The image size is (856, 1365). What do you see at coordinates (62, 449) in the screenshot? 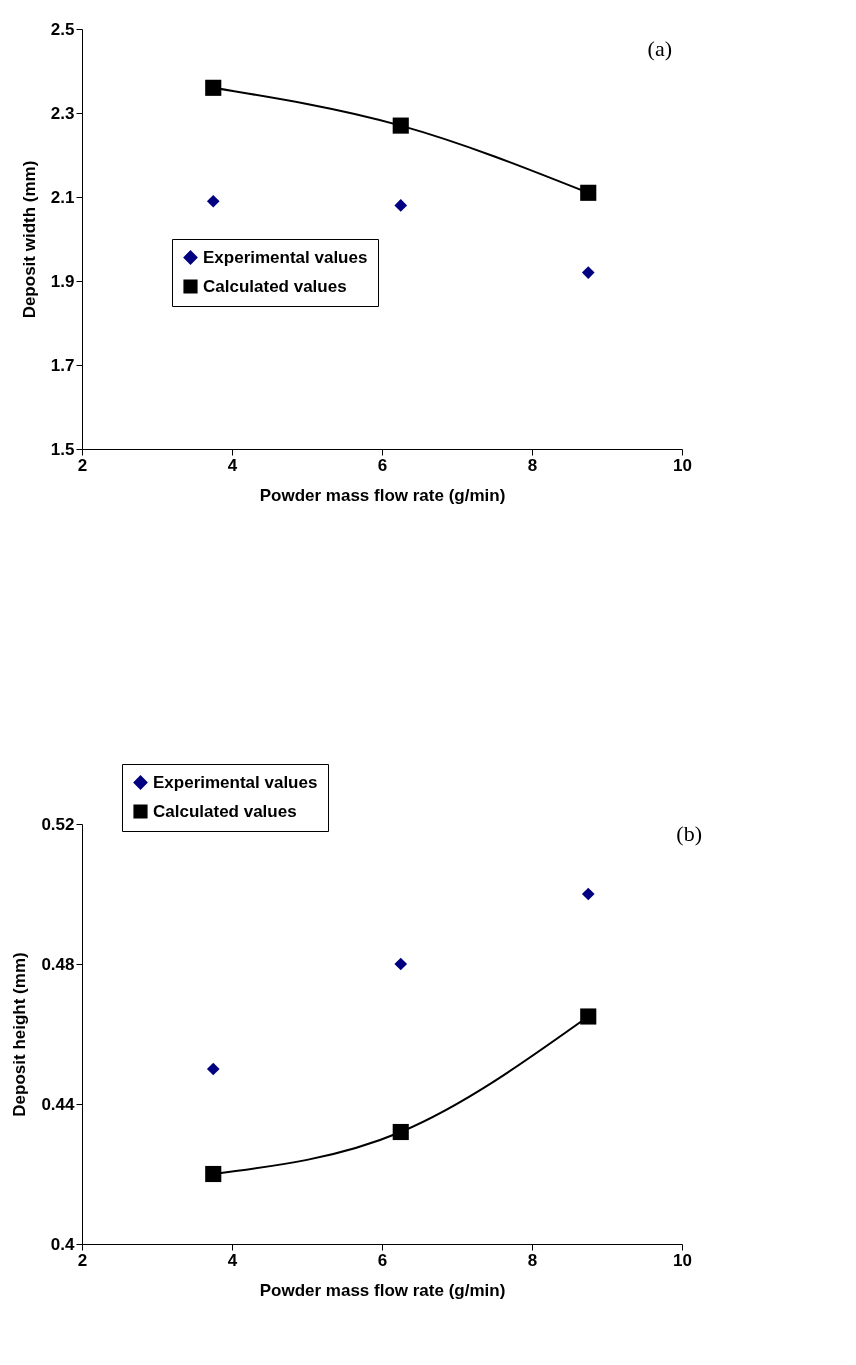
I see `y-tick-label: 1.5` at bounding box center [62, 449].